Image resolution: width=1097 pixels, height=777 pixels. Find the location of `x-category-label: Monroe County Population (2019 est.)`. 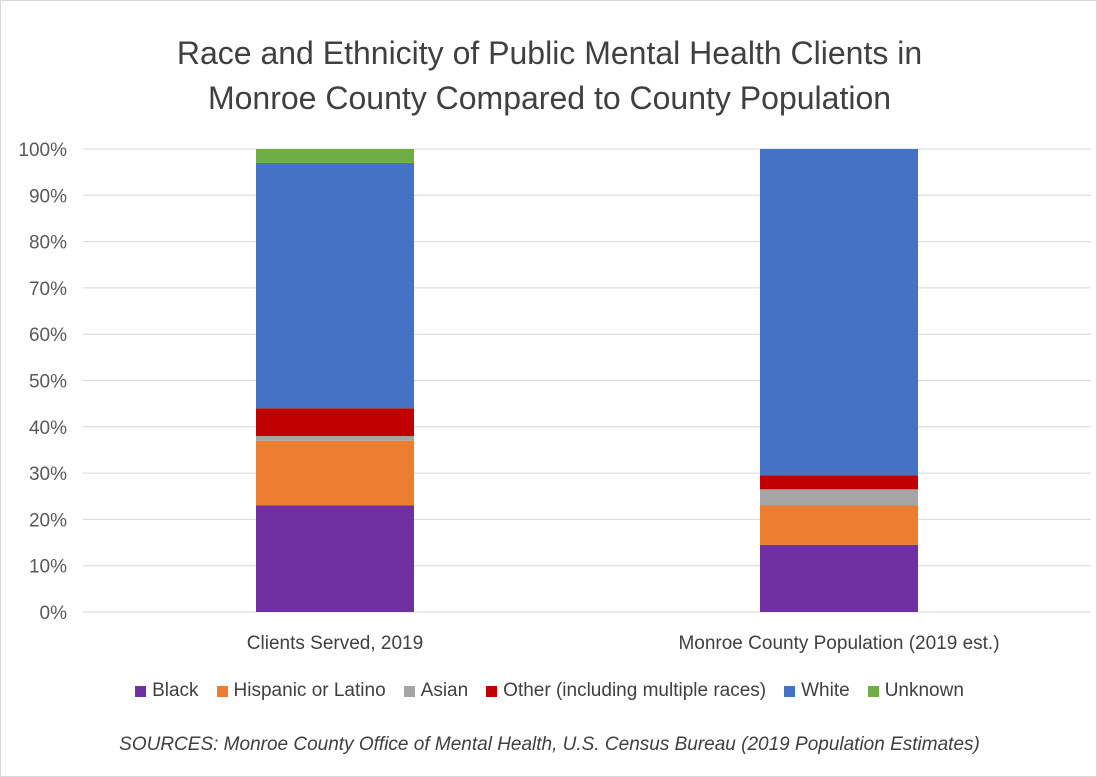

x-category-label: Monroe County Population (2019 est.) is located at coordinates (838, 643).